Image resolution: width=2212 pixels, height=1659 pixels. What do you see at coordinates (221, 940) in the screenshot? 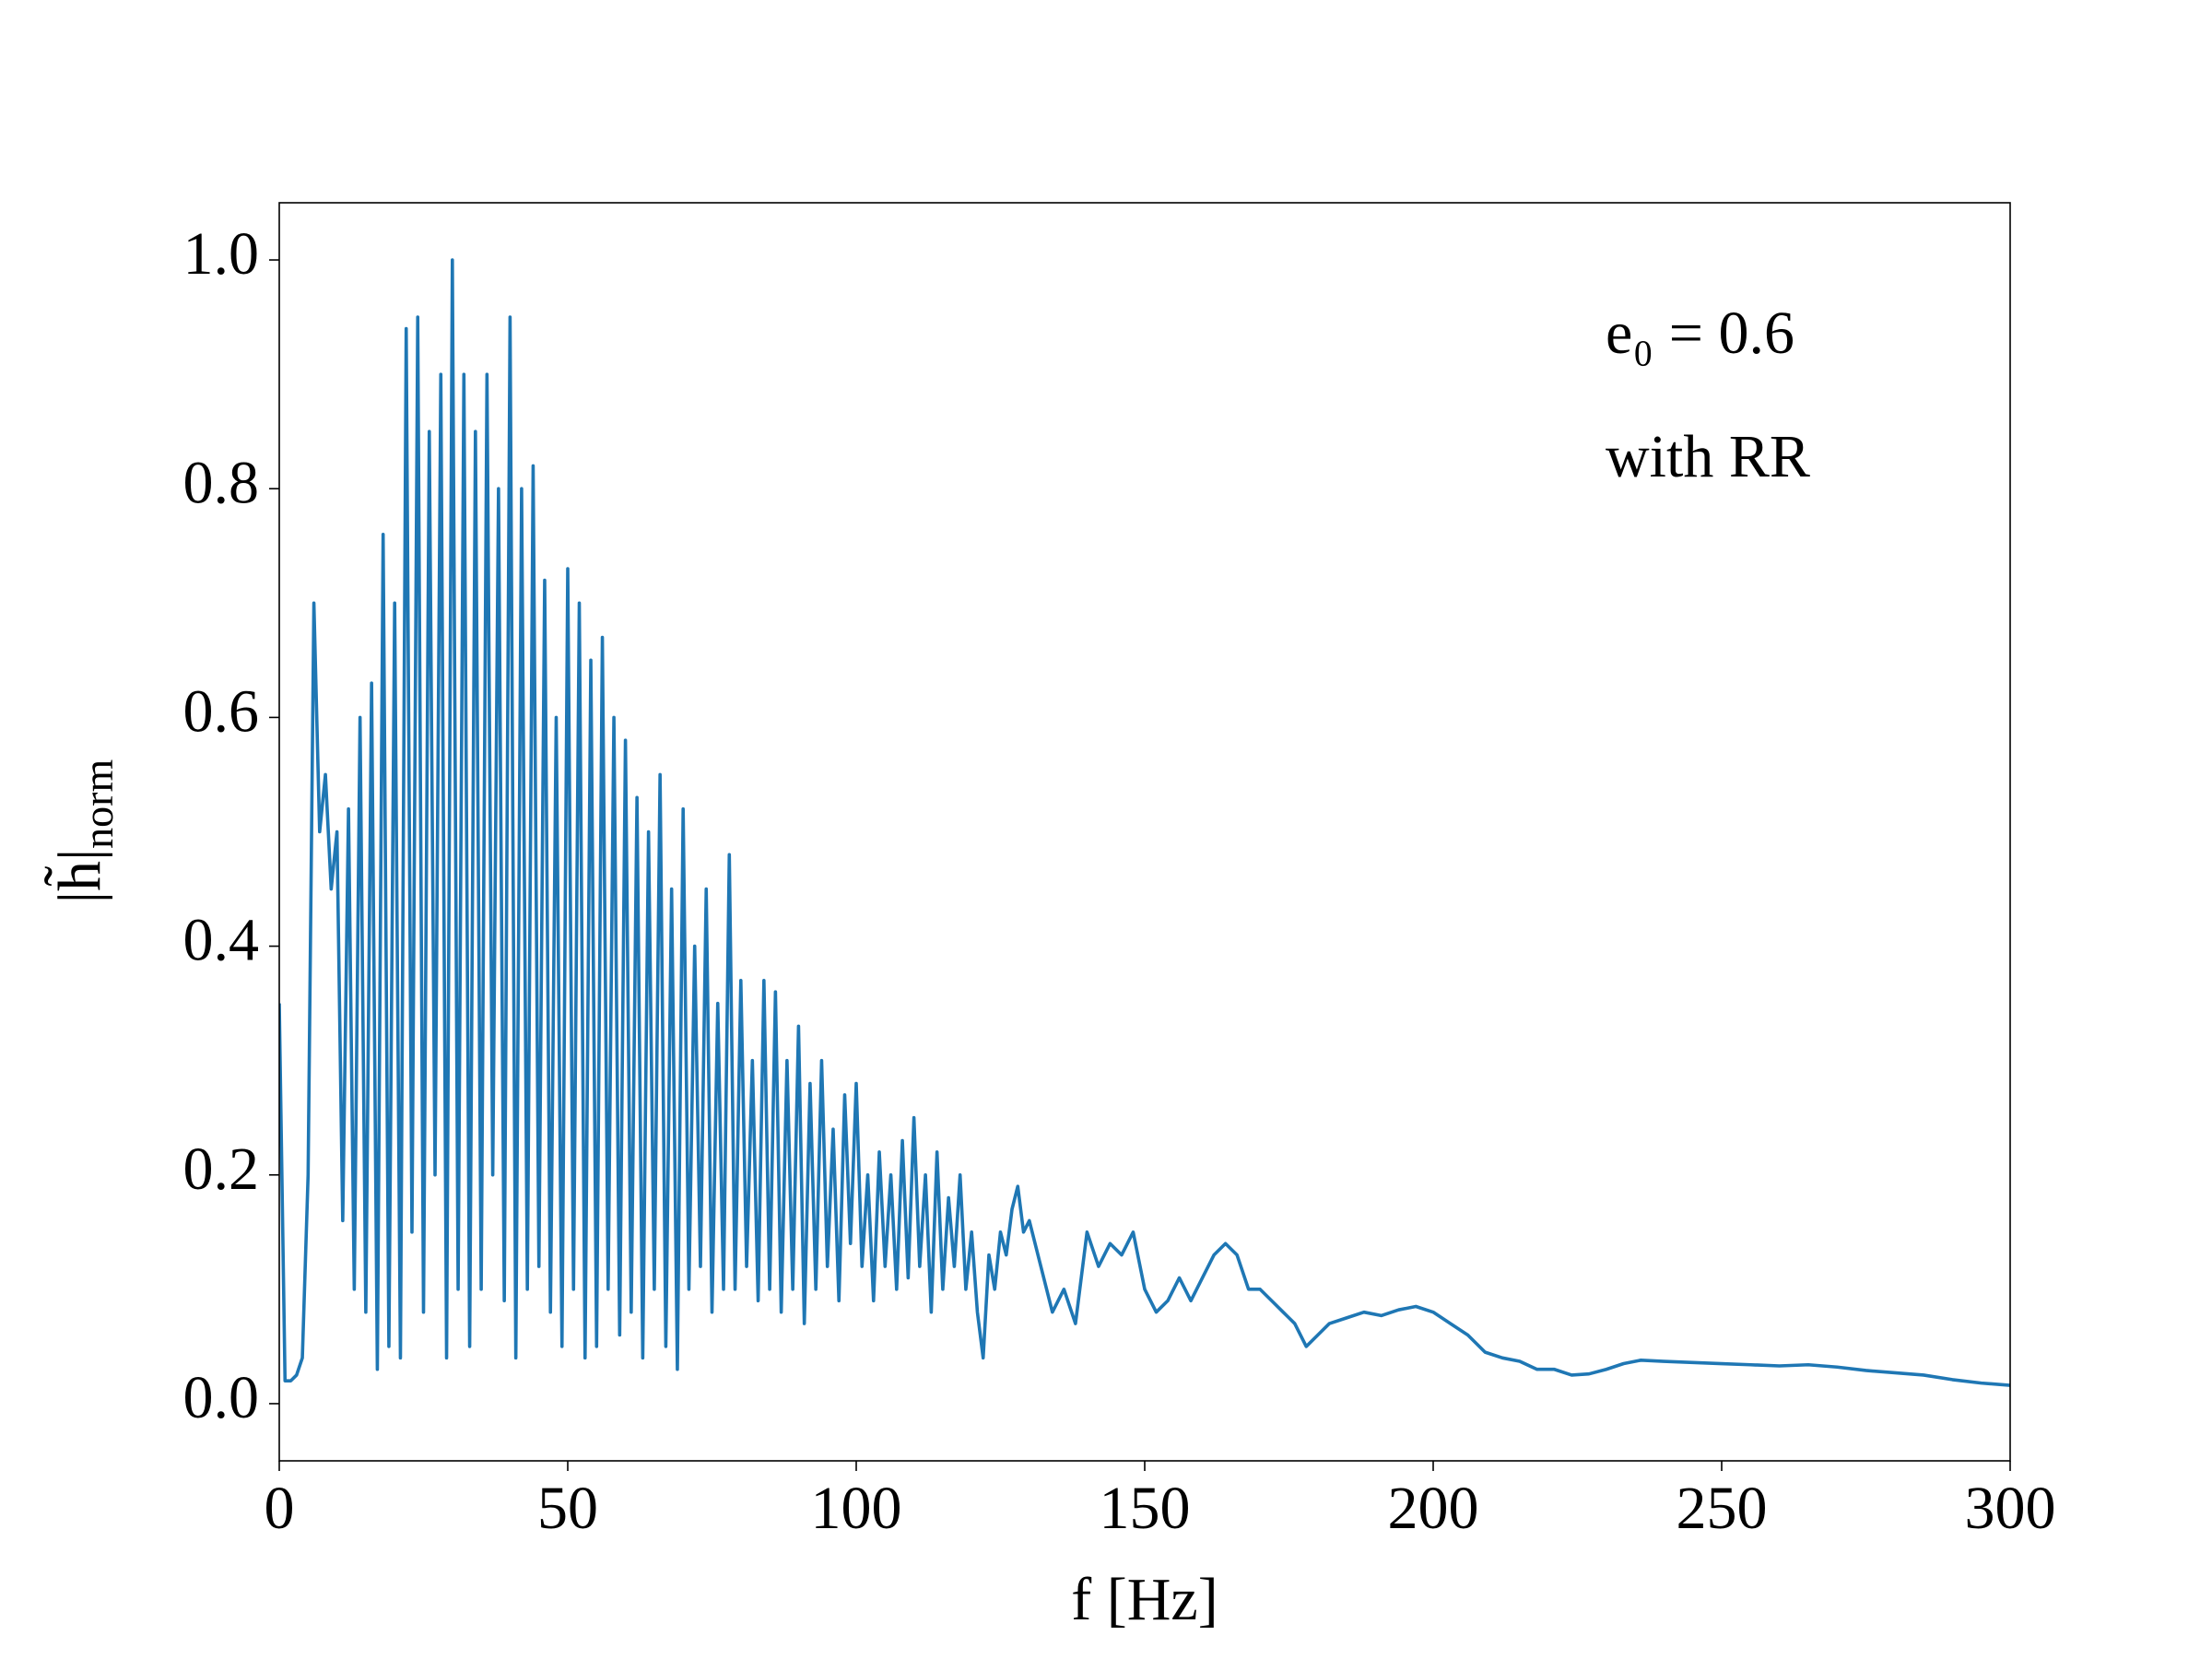
I see `y-tick-label: 0.4` at bounding box center [221, 940].